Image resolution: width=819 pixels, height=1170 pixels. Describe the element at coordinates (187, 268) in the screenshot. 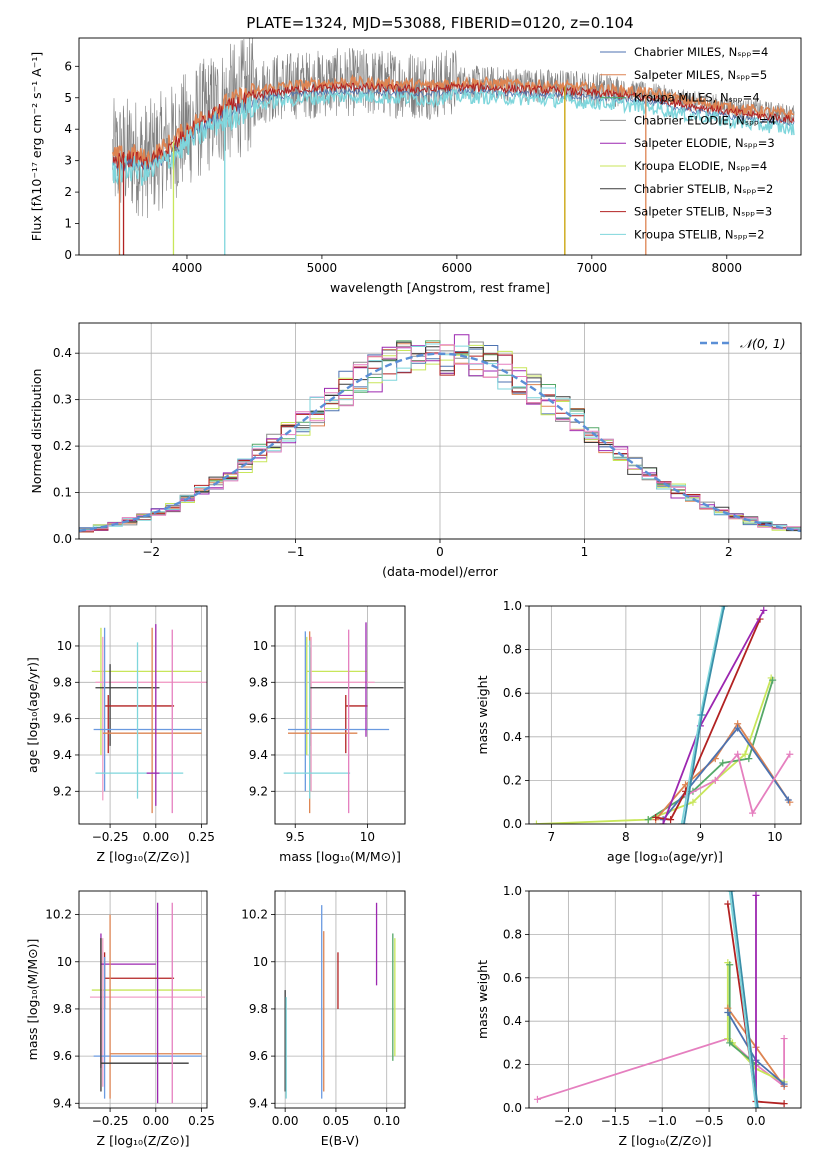

I see `spectrum-xtick-label: 4000` at that location.